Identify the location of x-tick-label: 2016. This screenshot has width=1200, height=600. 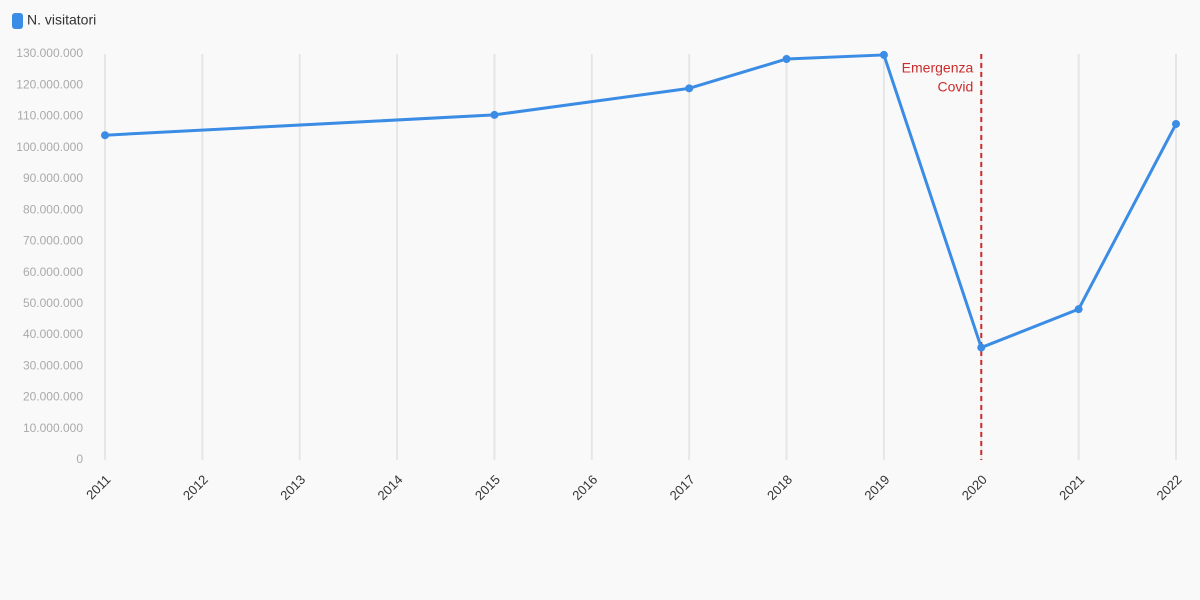
(584, 487).